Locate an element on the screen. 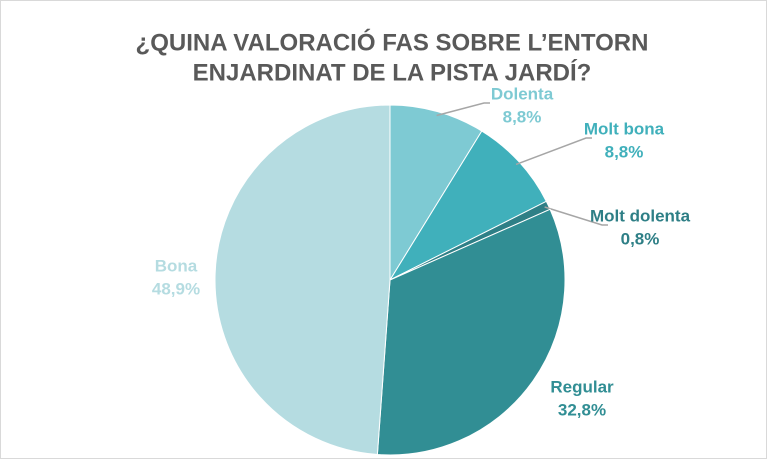  slice-label: Molt dolenta is located at coordinates (640, 215).